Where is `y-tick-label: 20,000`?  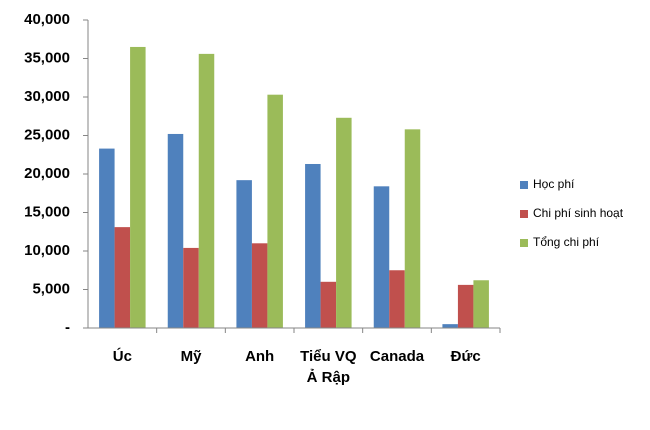
y-tick-label: 20,000 is located at coordinates (47, 173).